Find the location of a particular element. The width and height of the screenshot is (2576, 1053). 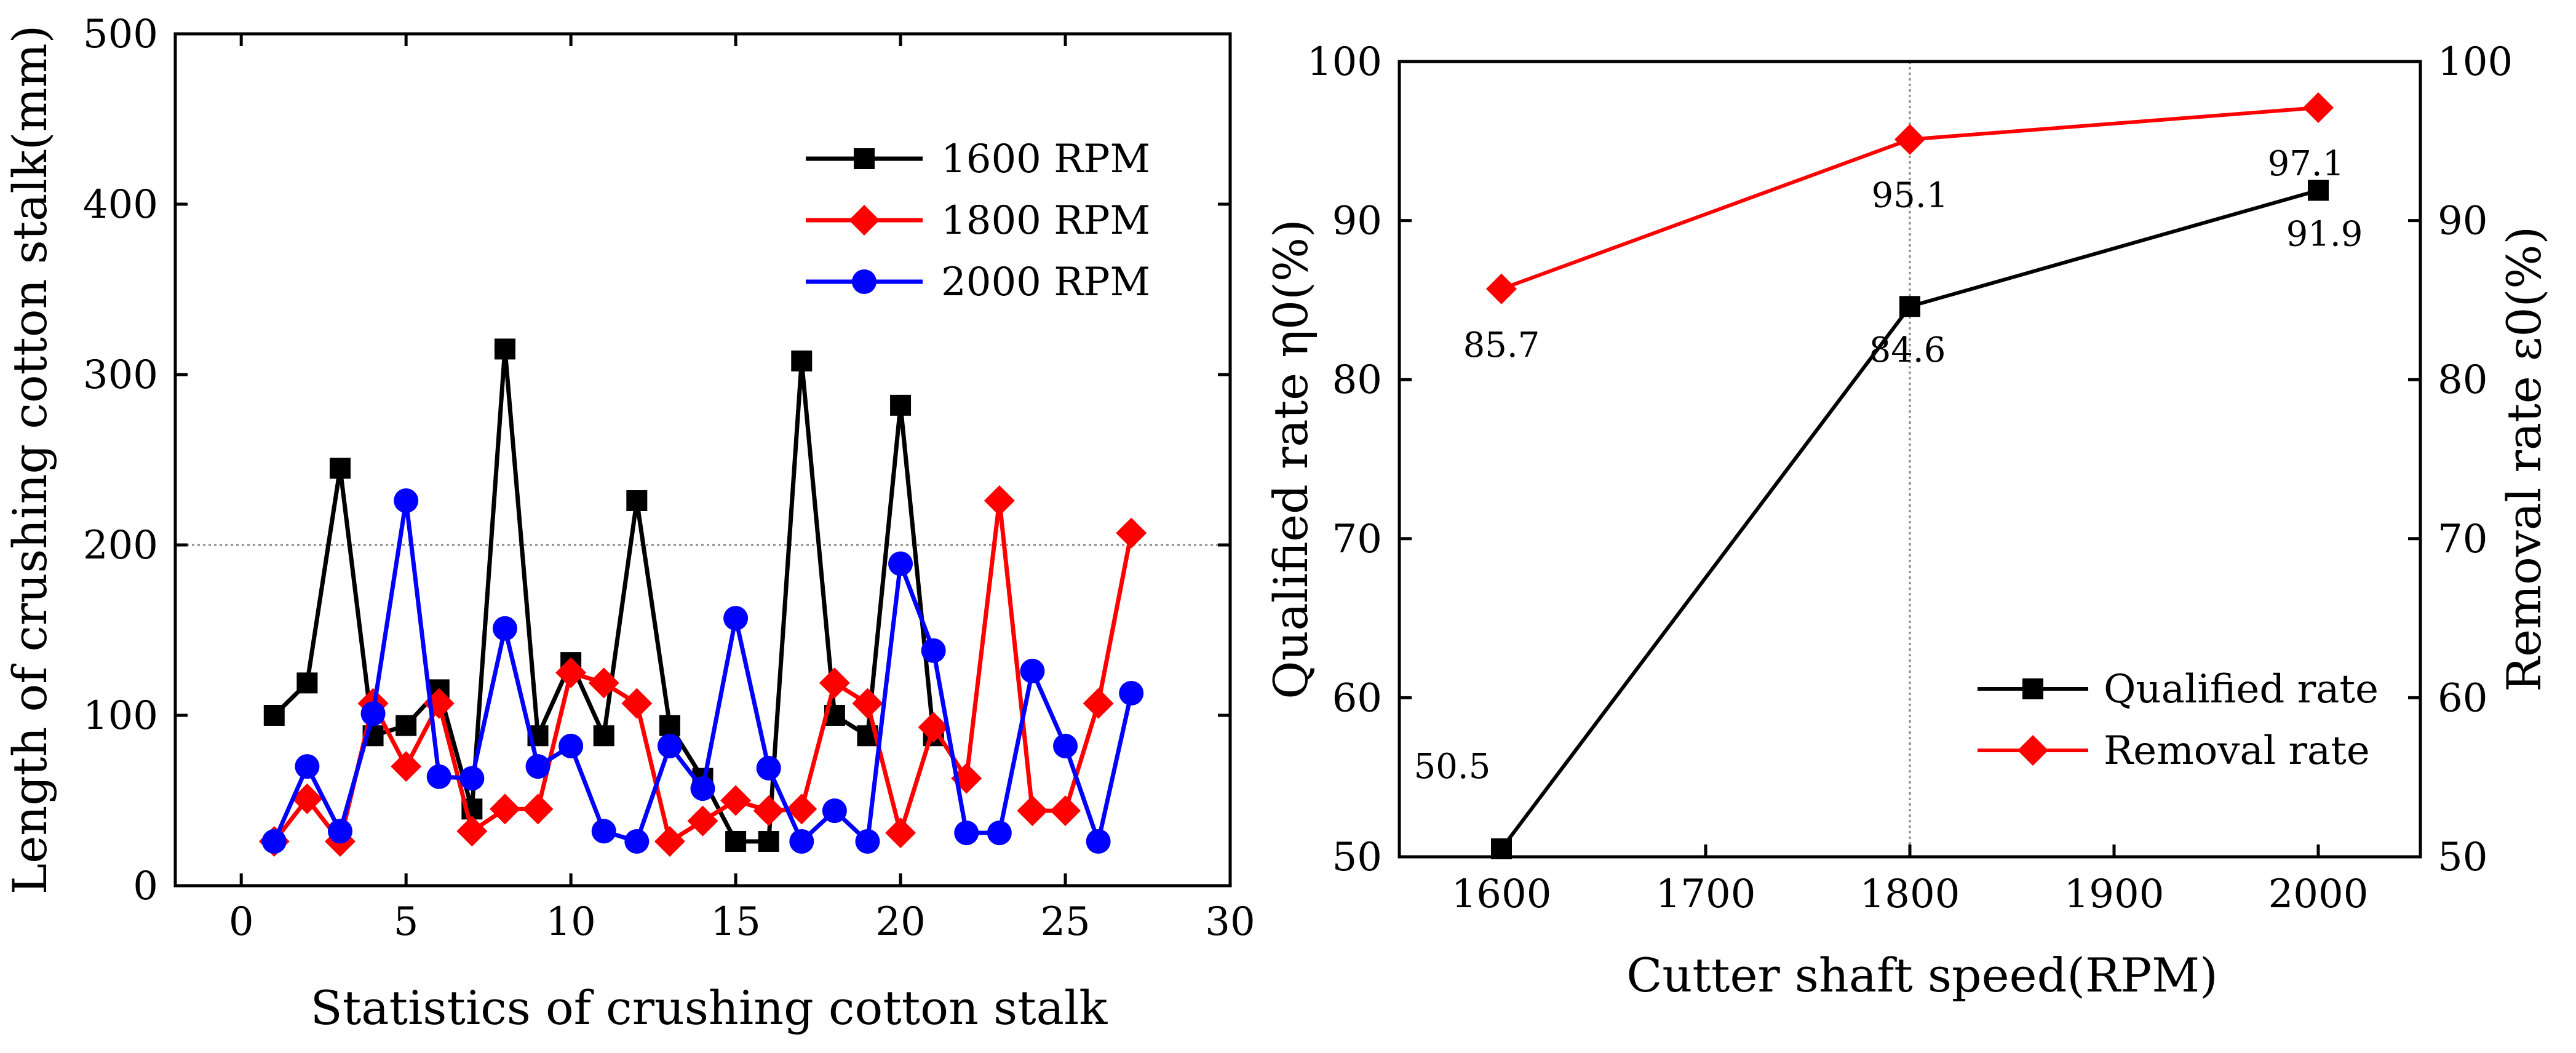

legend-label-0: 1600 RPM is located at coordinates (1045, 160).